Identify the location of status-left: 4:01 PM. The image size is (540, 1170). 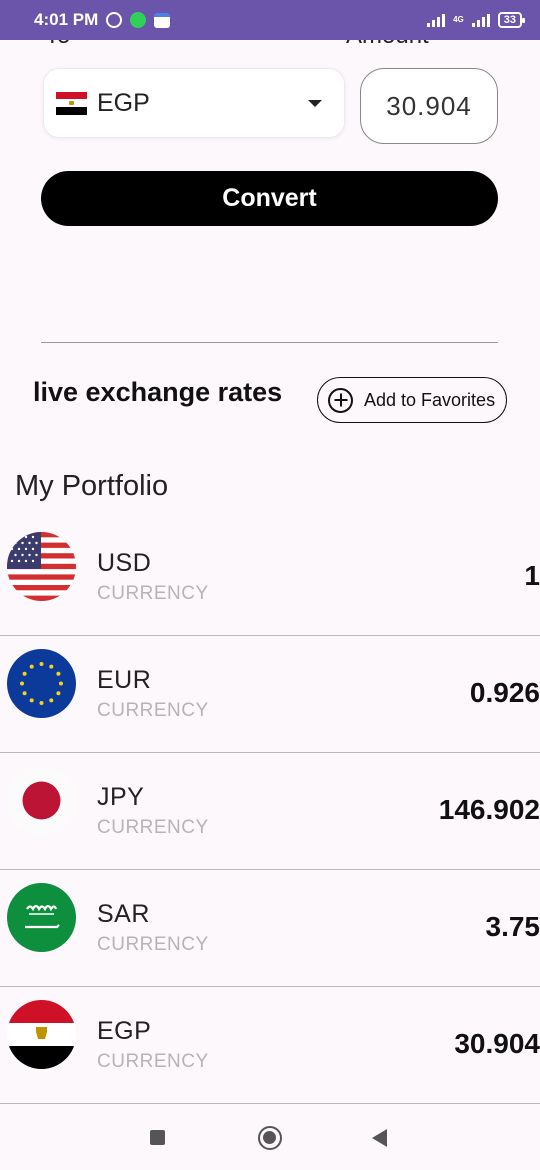
(102, 20).